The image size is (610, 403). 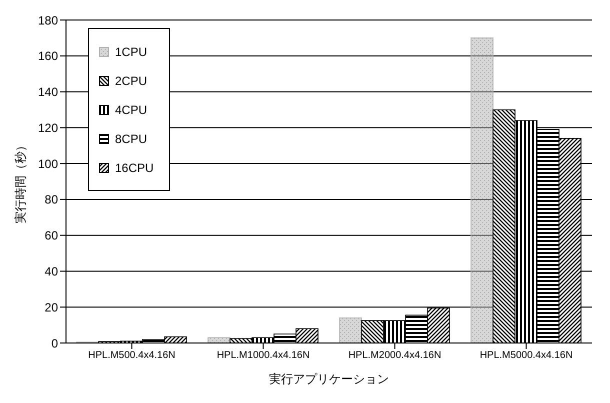 What do you see at coordinates (51, 271) in the screenshot?
I see `y-tick-label: 40` at bounding box center [51, 271].